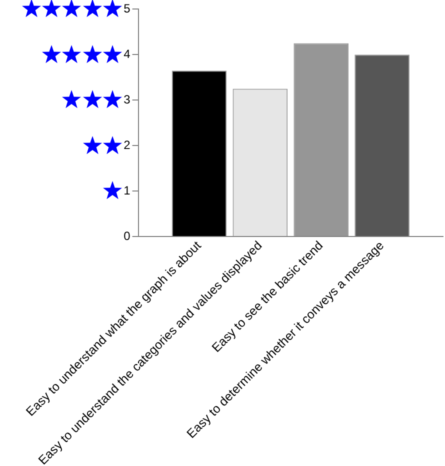 This screenshot has width=445, height=466. Describe the element at coordinates (127, 190) in the screenshot. I see `y-tick-label: 1` at that location.